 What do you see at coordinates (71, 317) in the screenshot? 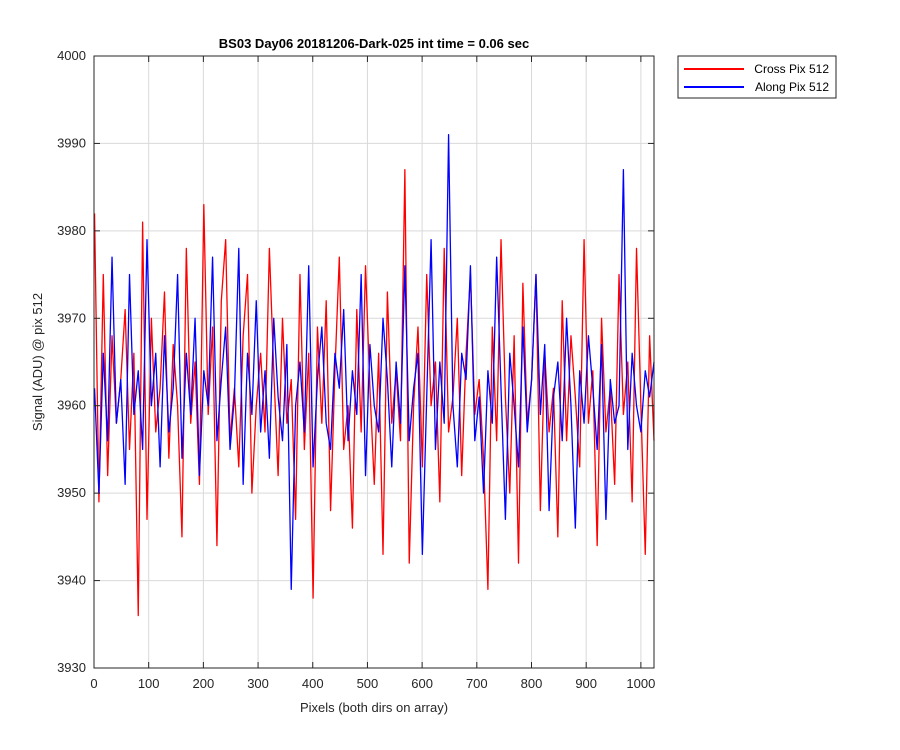
I see `y-tick-label: 3970` at bounding box center [71, 317].